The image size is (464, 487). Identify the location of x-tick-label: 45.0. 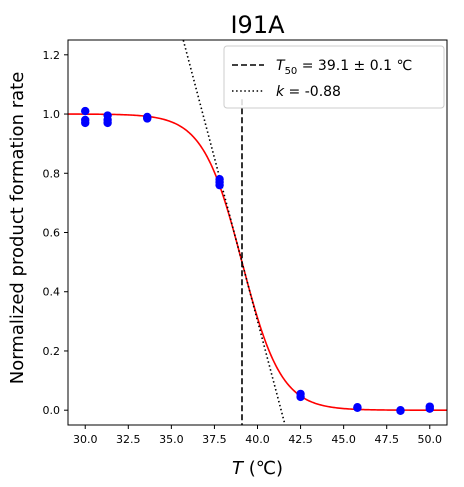
(343, 439).